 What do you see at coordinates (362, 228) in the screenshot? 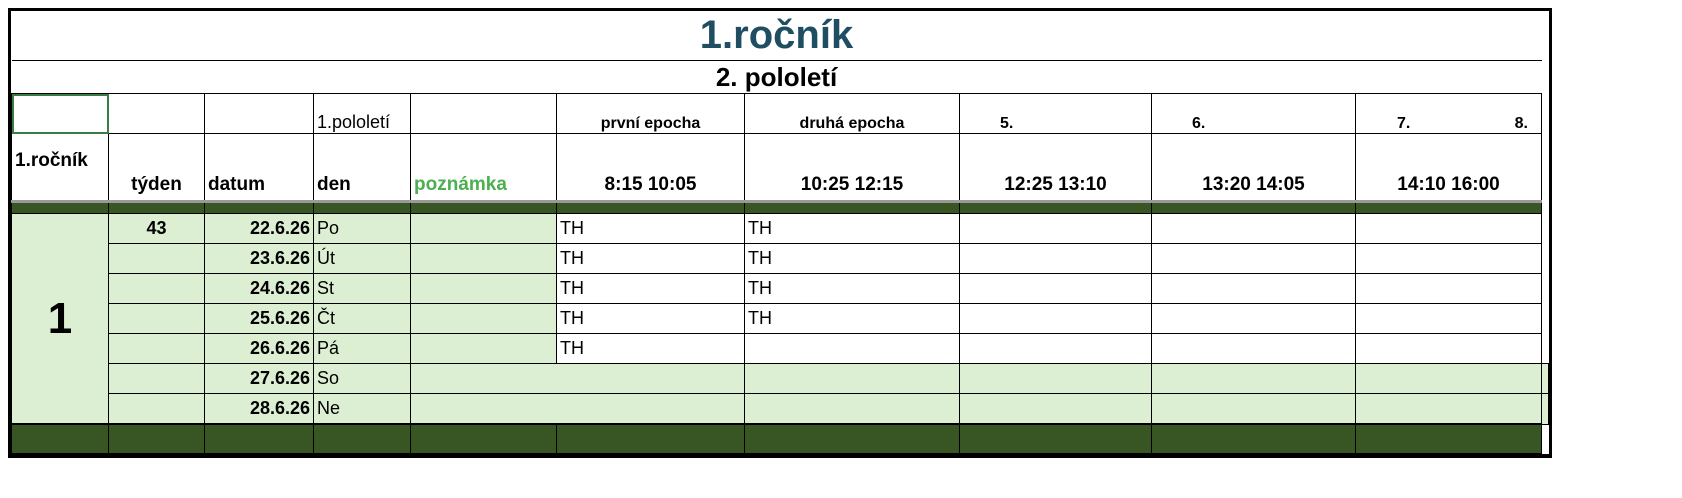
I see `day-cell: Po` at bounding box center [362, 228].